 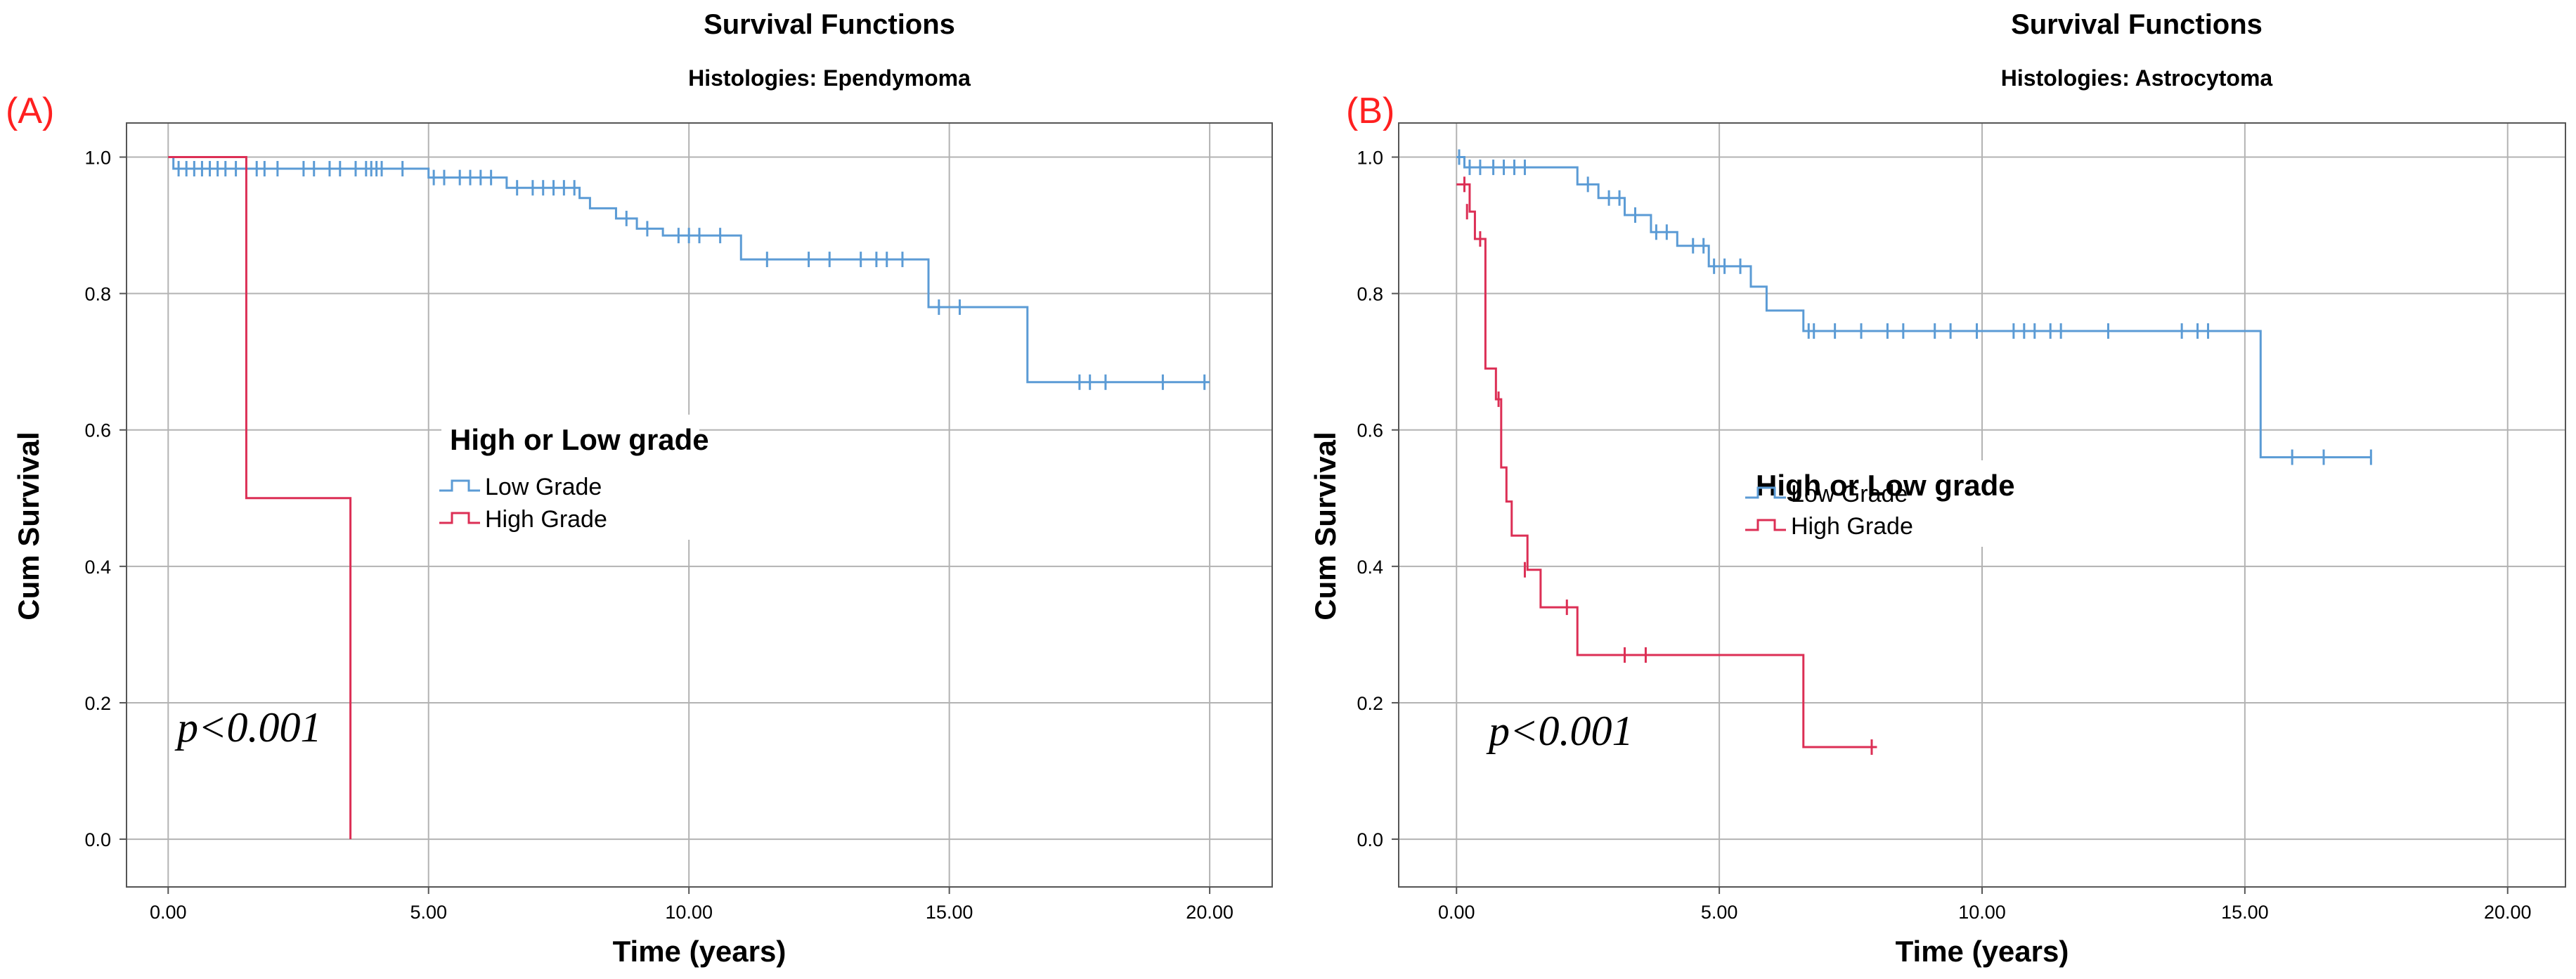 I want to click on panel-label: (B), so click(x=1370, y=111).